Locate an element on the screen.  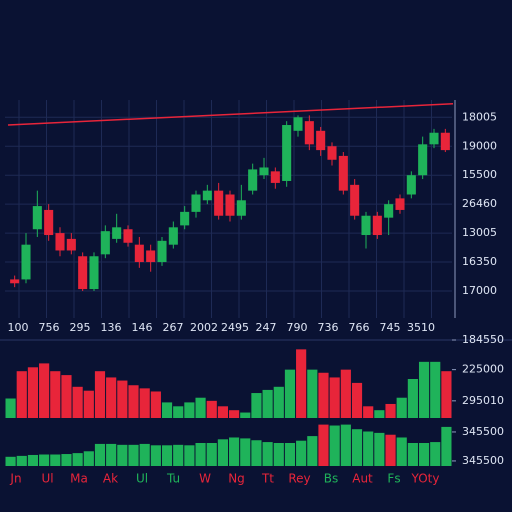
y-tick-label: 16350 is located at coordinates (479, 261).